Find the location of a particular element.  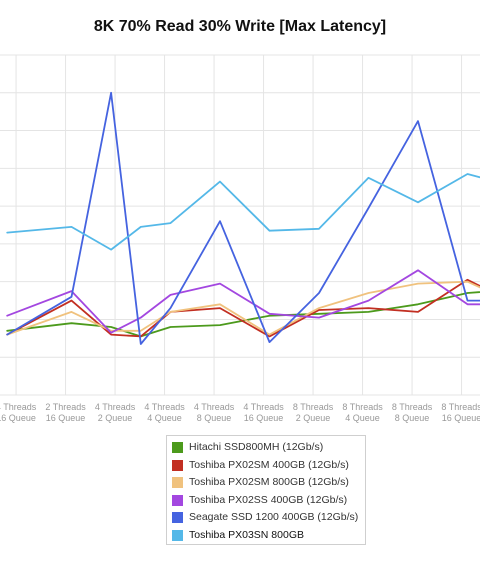

legend-item: Seagate SSD 1200 400GB (12Gb/s) is located at coordinates (268, 518).